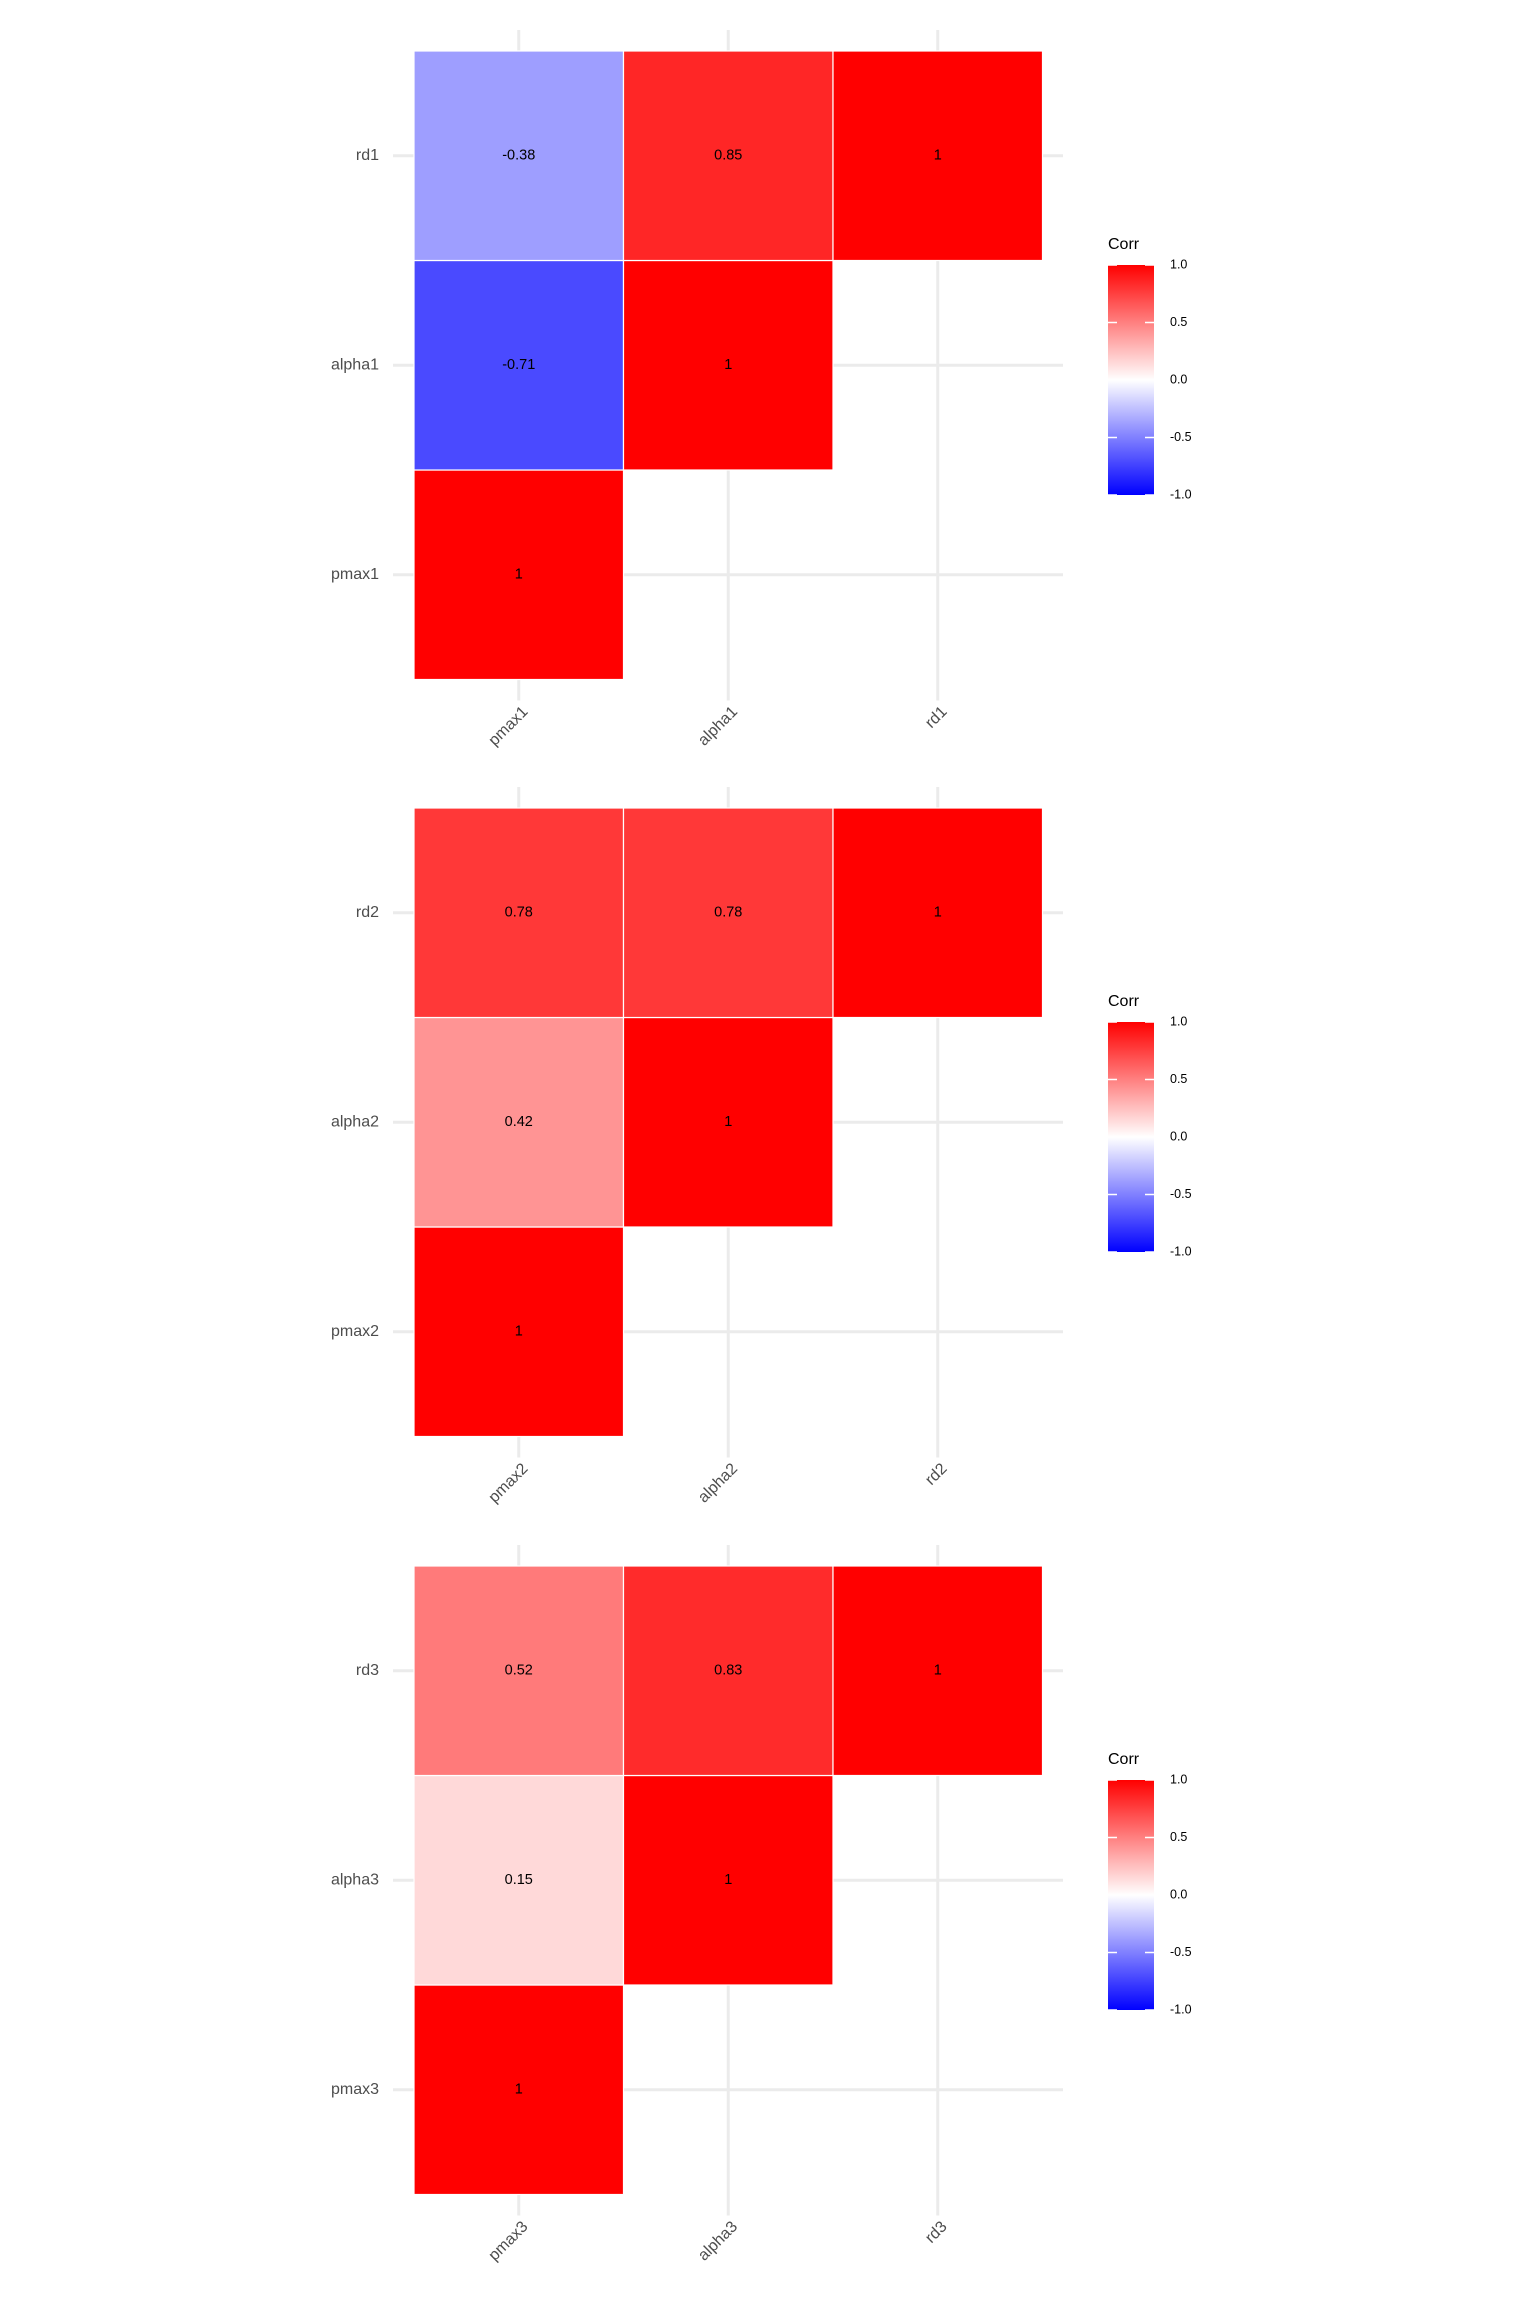 Image resolution: width=1536 pixels, height=2304 pixels. I want to click on cell-value-label: -0.38, so click(518, 156).